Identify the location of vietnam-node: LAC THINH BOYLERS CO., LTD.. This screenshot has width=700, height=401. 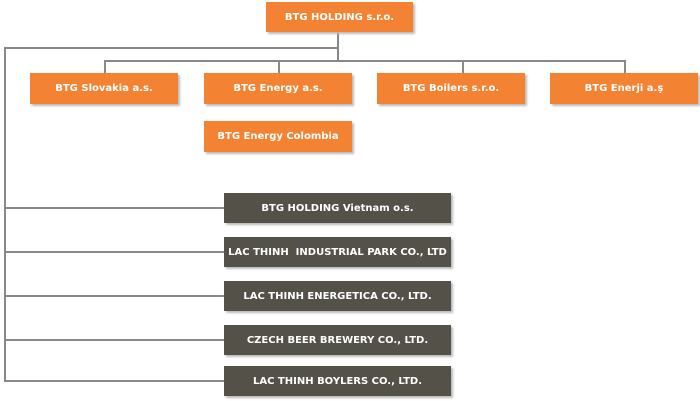
(337, 381).